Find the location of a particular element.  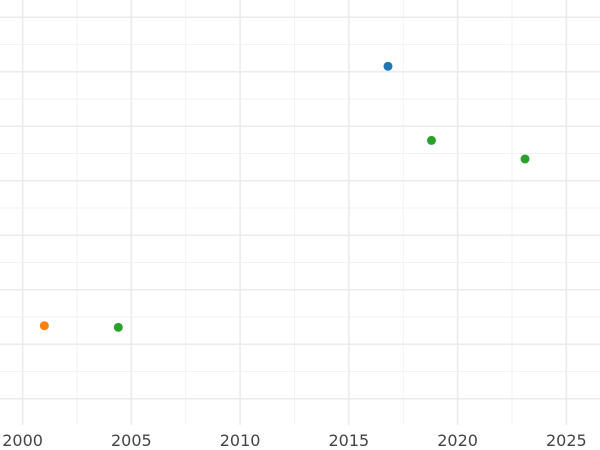

x-tick-label: 2020 is located at coordinates (457, 440).